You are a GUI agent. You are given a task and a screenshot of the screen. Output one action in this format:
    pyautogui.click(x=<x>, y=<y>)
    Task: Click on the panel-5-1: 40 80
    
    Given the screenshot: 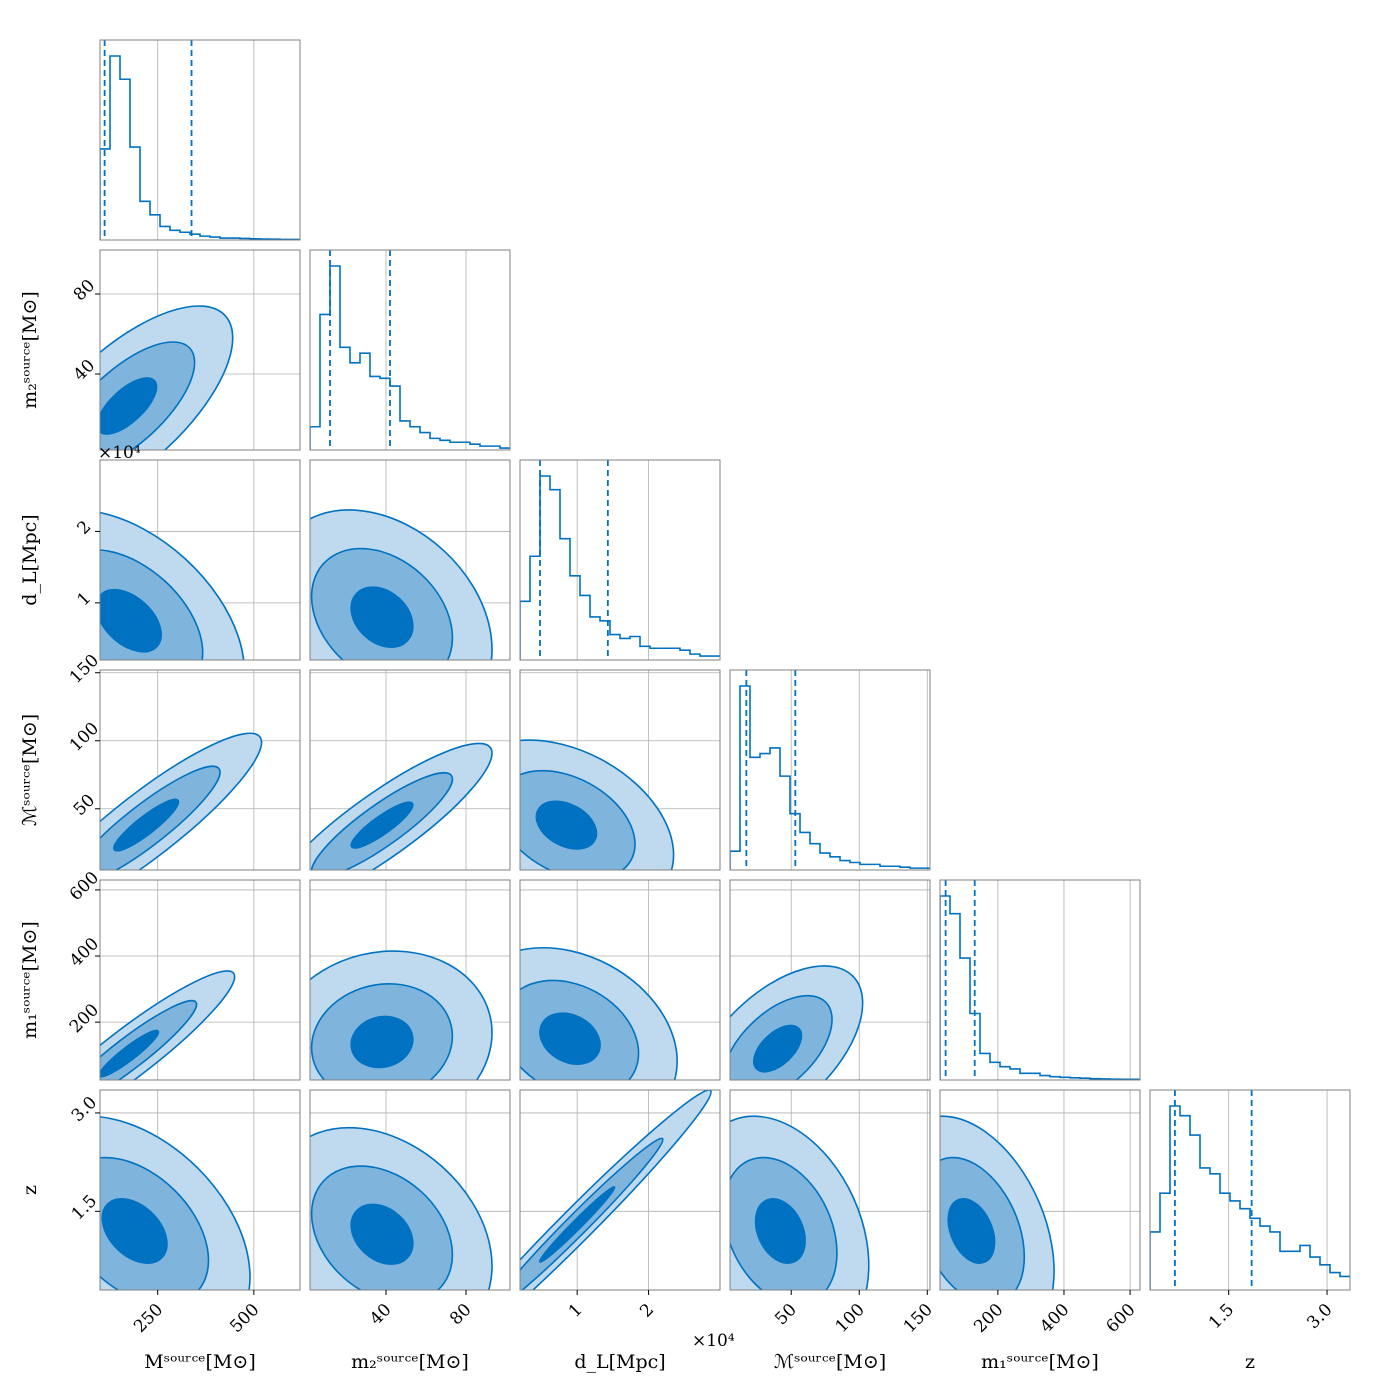 What is the action you would take?
    pyautogui.click(x=410, y=1209)
    